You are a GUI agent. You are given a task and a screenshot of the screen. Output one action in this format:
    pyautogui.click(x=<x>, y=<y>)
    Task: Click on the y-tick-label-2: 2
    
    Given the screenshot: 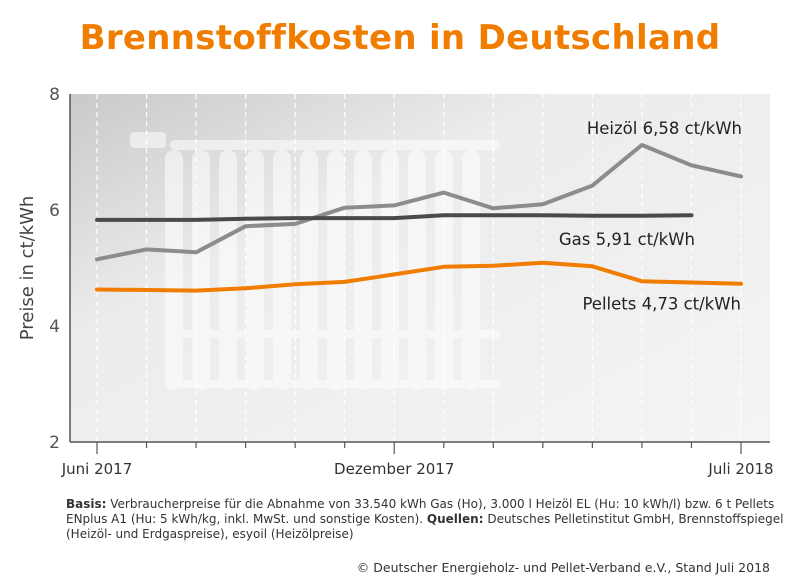 What is the action you would take?
    pyautogui.click(x=54, y=443)
    